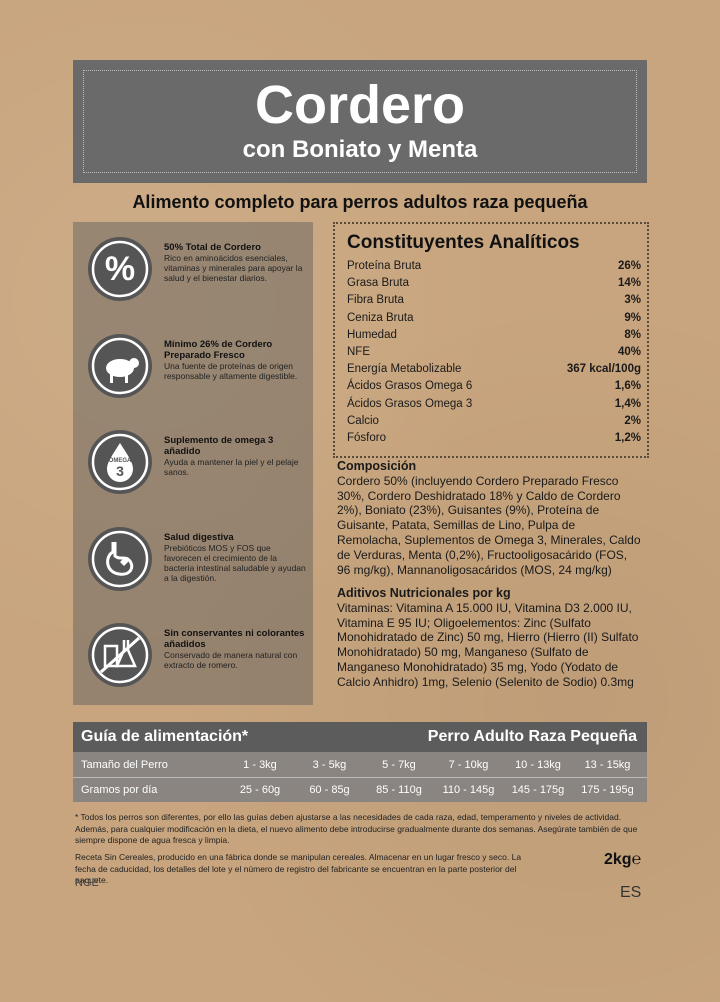 The width and height of the screenshot is (720, 1002). Describe the element at coordinates (623, 859) in the screenshot. I see `weight: 2kg℮` at that location.